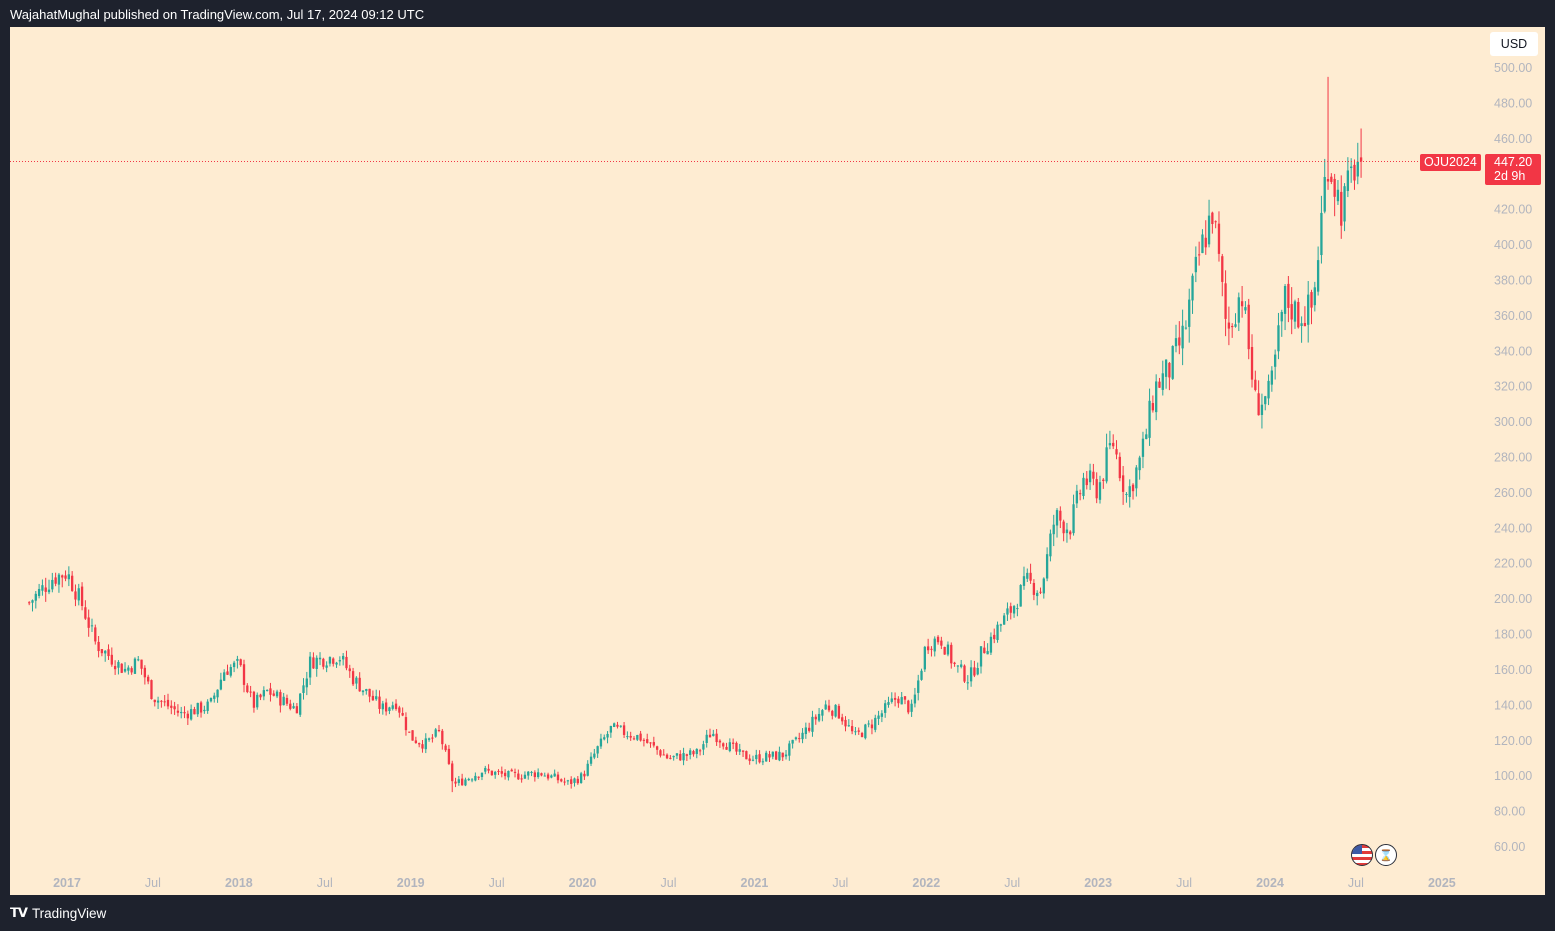 The height and width of the screenshot is (931, 1555). What do you see at coordinates (19, 912) in the screenshot?
I see `tradingview-logo-icon: 𝗧𝗩` at bounding box center [19, 912].